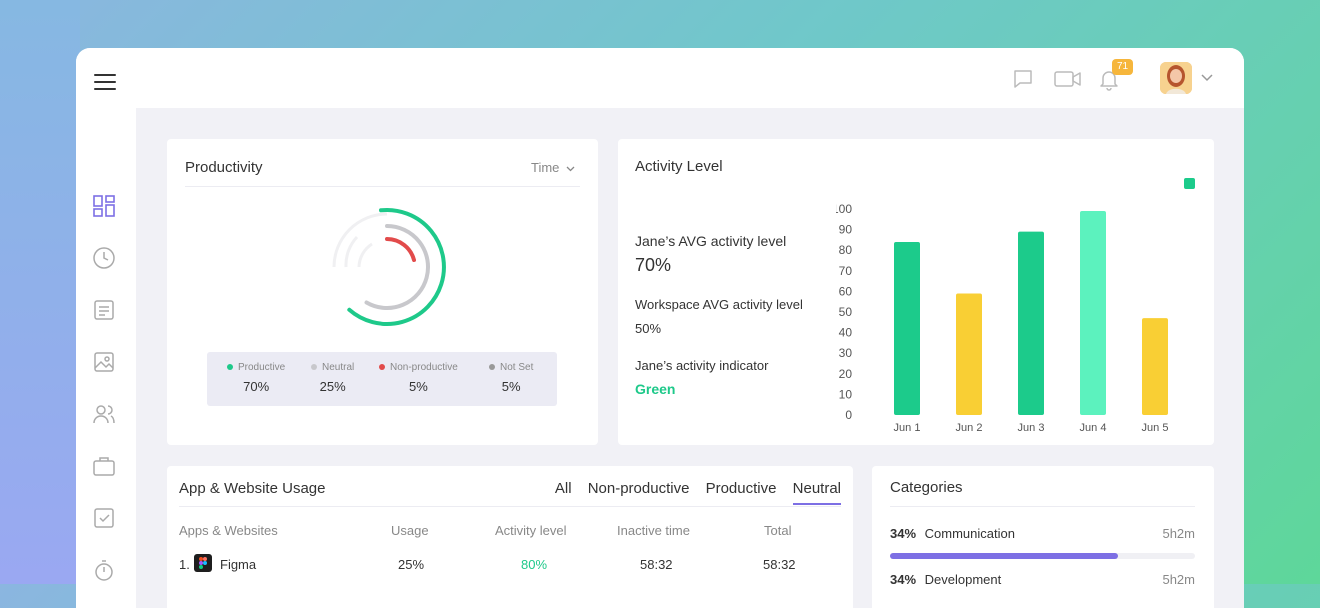 The image size is (1320, 608). Describe the element at coordinates (104, 258) in the screenshot. I see `clock-icon` at that location.